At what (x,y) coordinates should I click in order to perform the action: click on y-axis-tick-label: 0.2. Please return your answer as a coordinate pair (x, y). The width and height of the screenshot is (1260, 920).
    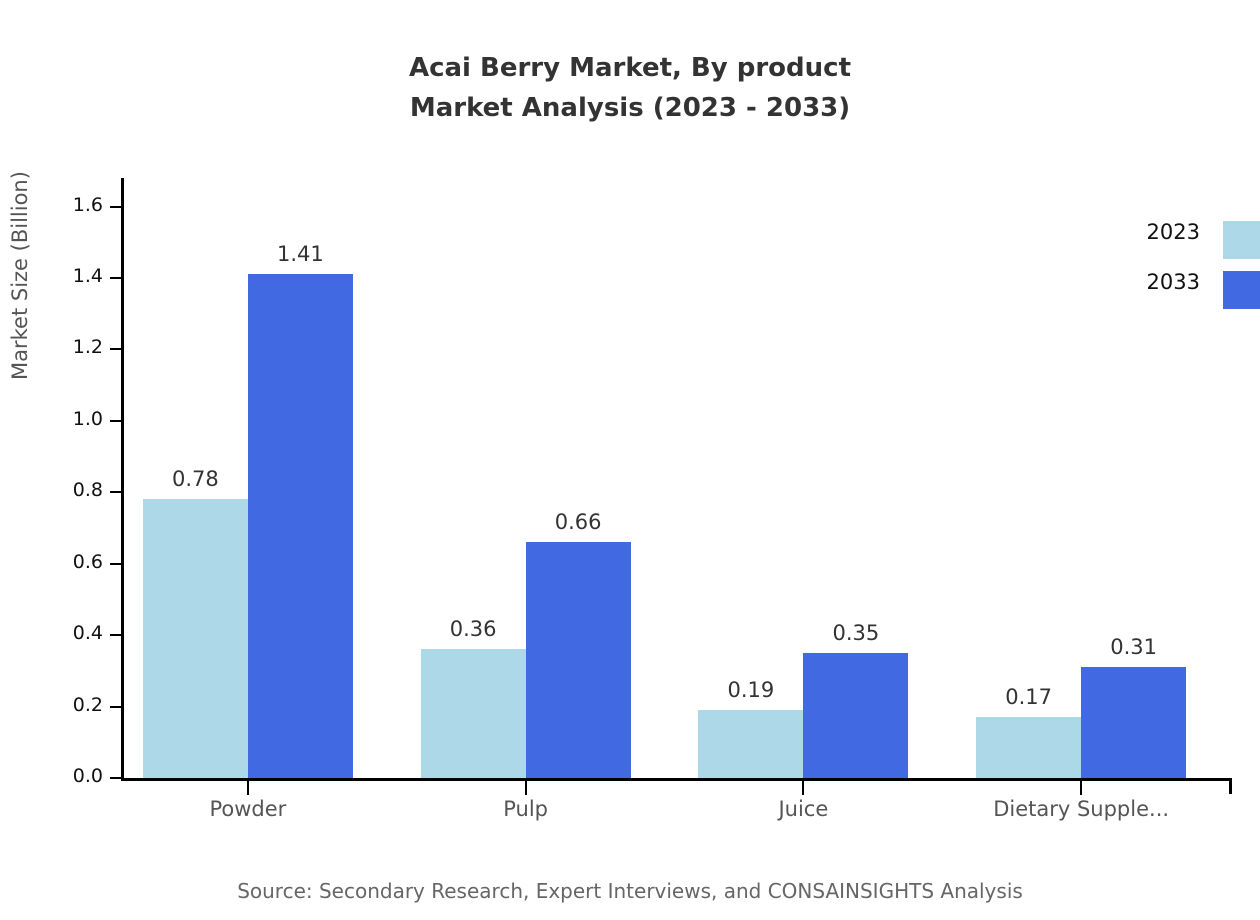
    Looking at the image, I should click on (87, 704).